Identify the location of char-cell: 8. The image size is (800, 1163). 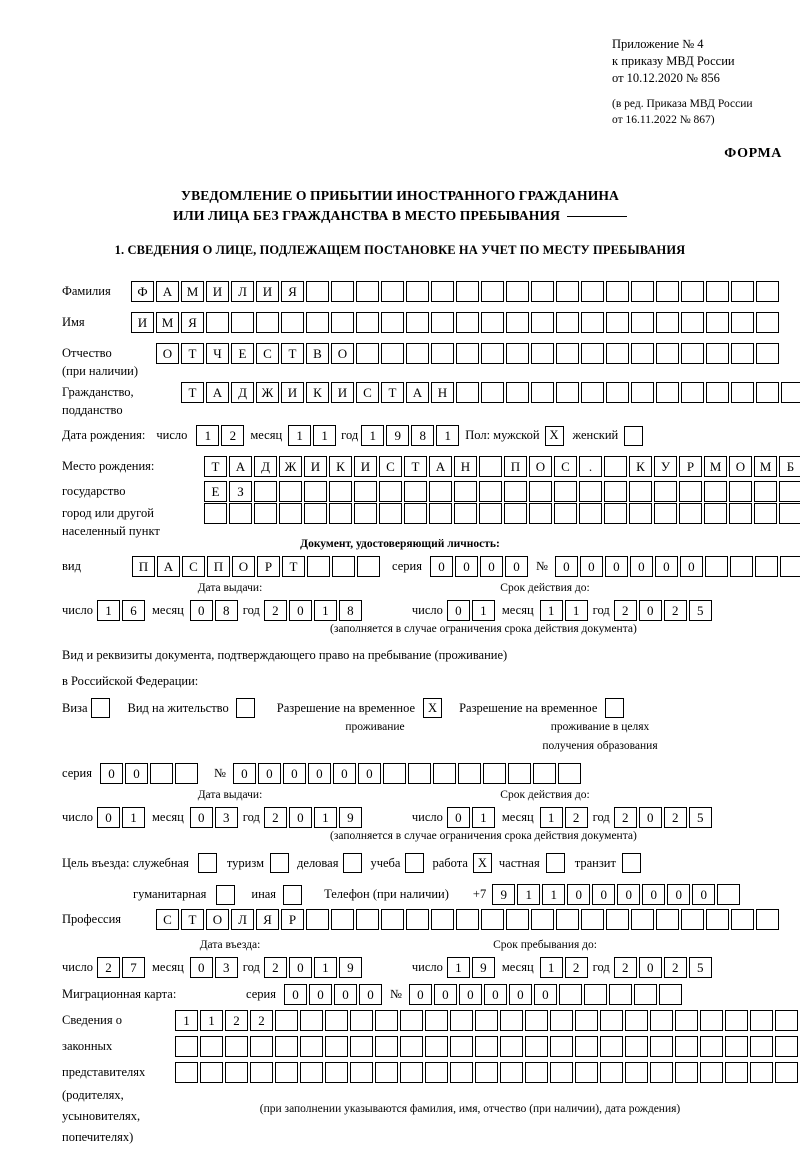
(350, 610).